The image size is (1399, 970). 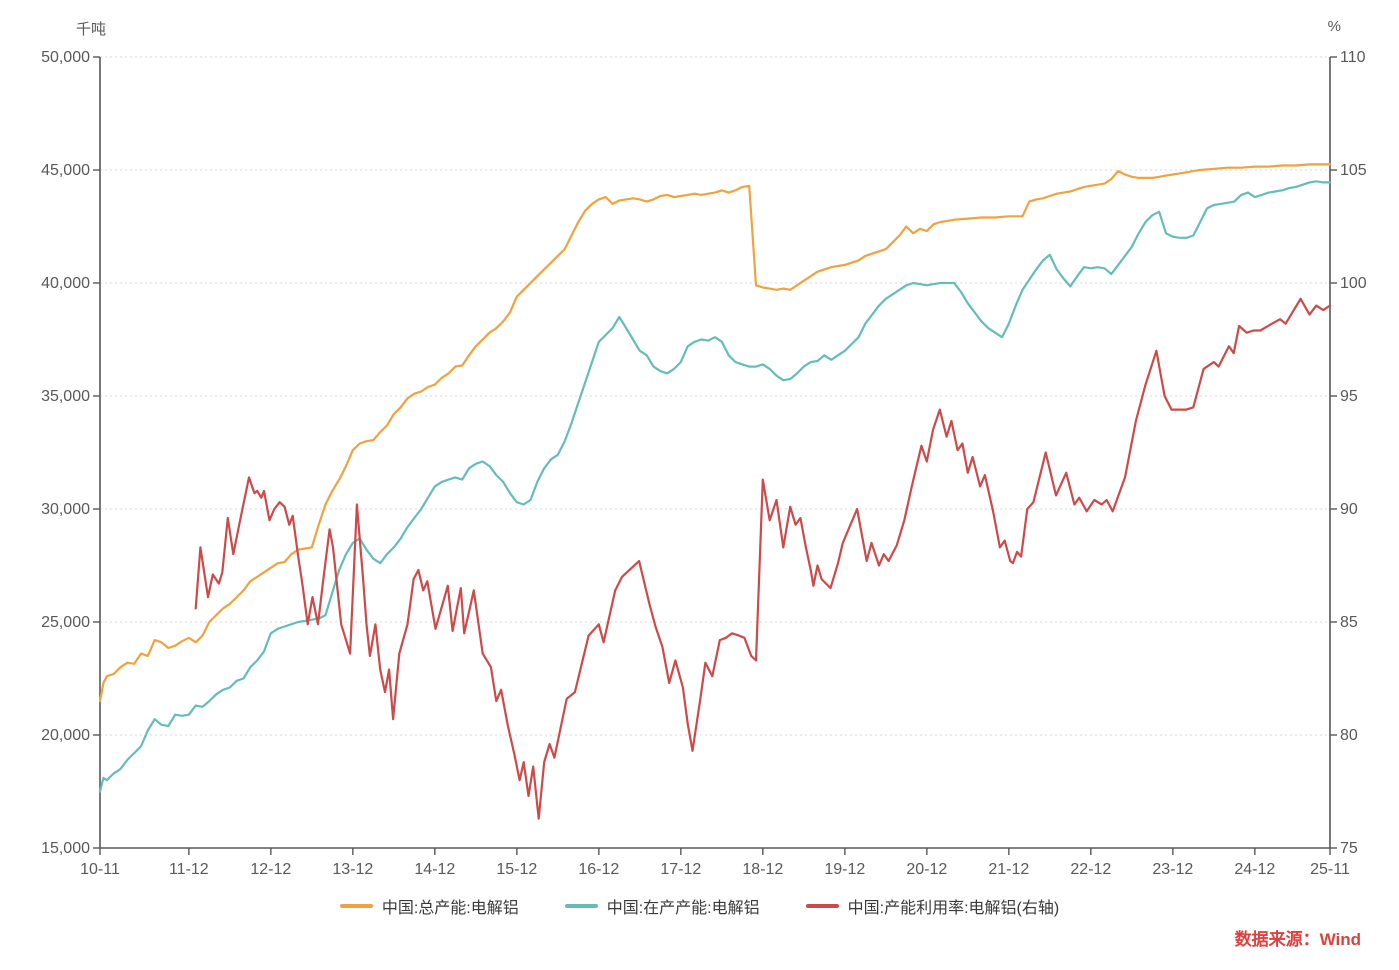 What do you see at coordinates (65, 170) in the screenshot?
I see `y-left-tick-label: 45,000` at bounding box center [65, 170].